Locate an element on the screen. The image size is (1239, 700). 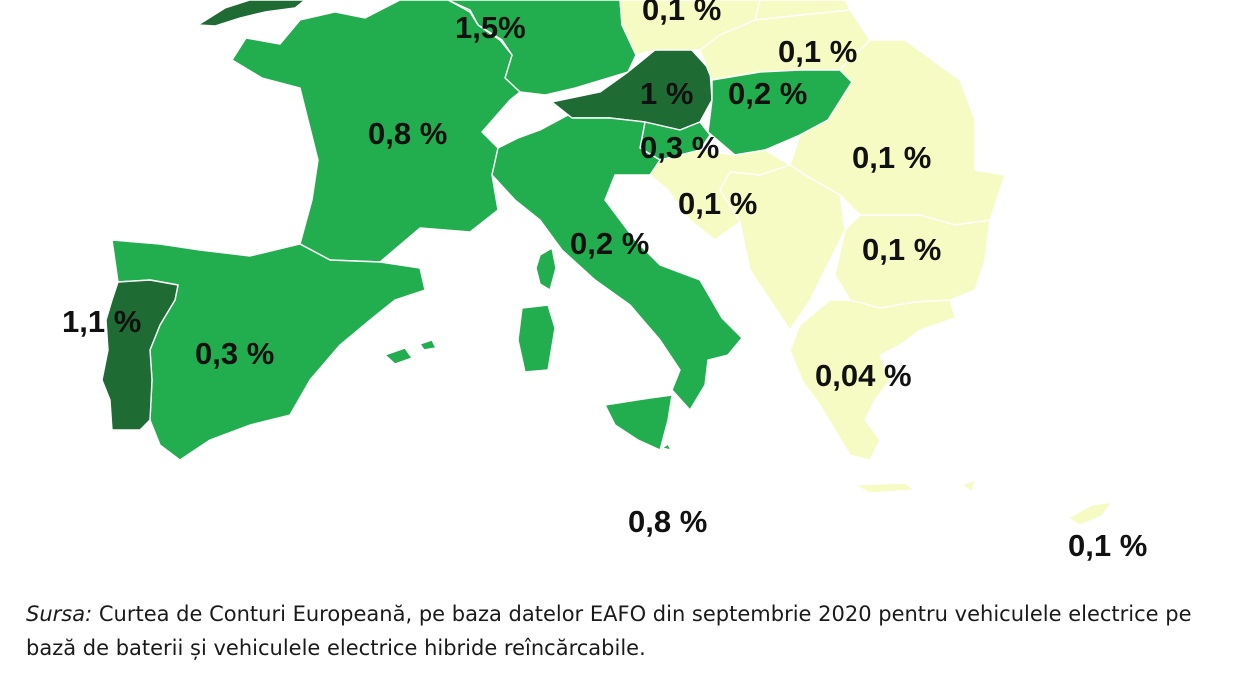
label-hungary: 0,2 % is located at coordinates (767, 93).